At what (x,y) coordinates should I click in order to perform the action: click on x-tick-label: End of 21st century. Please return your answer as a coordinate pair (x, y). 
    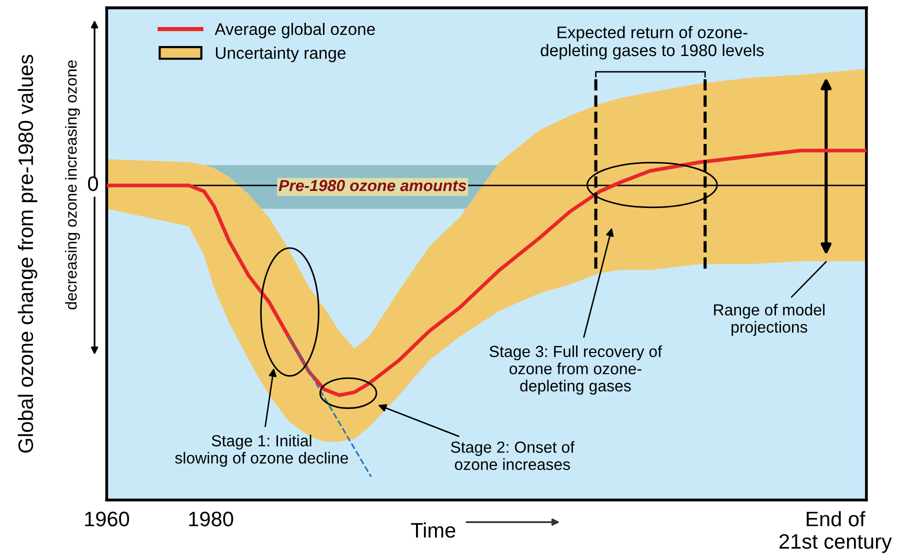
    Looking at the image, I should click on (835, 532).